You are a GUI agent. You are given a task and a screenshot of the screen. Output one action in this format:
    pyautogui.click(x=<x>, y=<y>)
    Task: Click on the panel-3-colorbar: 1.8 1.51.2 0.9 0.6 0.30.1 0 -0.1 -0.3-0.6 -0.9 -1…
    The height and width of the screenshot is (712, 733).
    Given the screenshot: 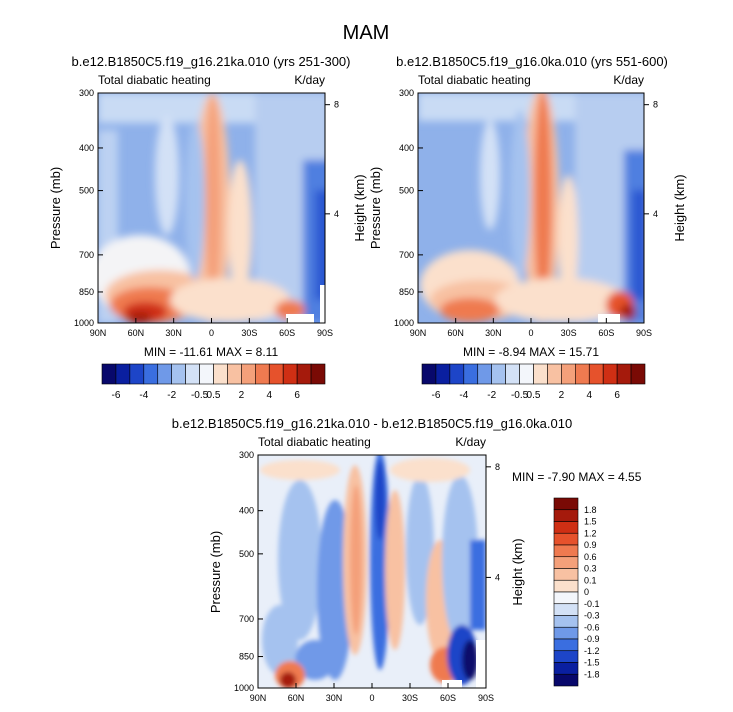 What is the action you would take?
    pyautogui.click(x=576, y=592)
    